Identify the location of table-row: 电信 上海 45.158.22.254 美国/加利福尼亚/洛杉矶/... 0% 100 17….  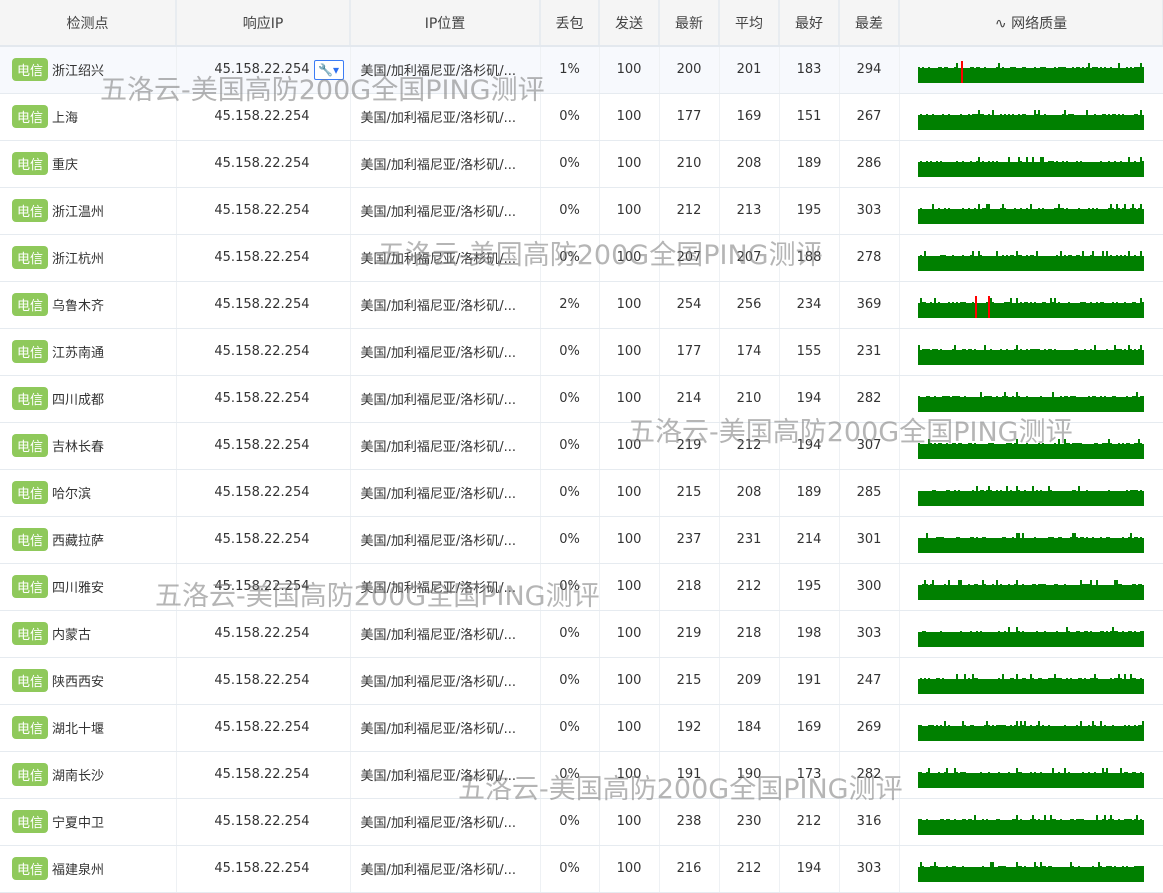
(581, 117).